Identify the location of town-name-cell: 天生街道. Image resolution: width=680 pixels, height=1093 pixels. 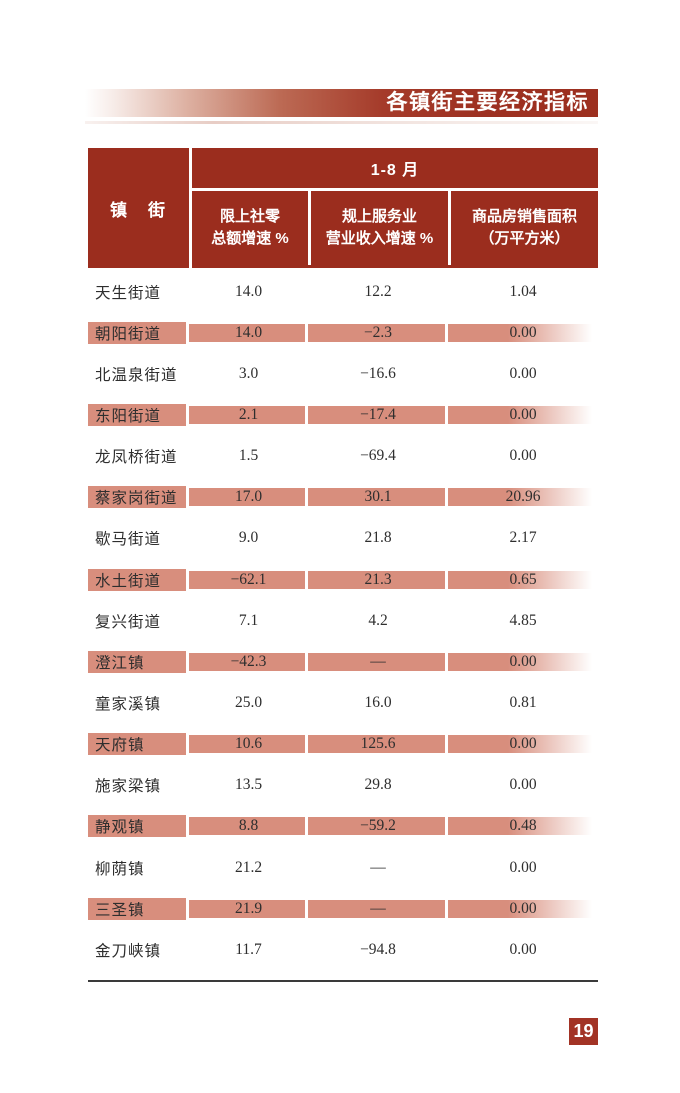
(128, 293).